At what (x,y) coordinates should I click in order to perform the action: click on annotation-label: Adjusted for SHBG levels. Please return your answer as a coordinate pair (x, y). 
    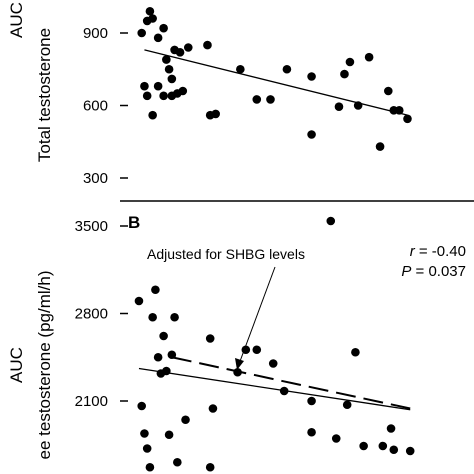
    Looking at the image, I should click on (226, 254).